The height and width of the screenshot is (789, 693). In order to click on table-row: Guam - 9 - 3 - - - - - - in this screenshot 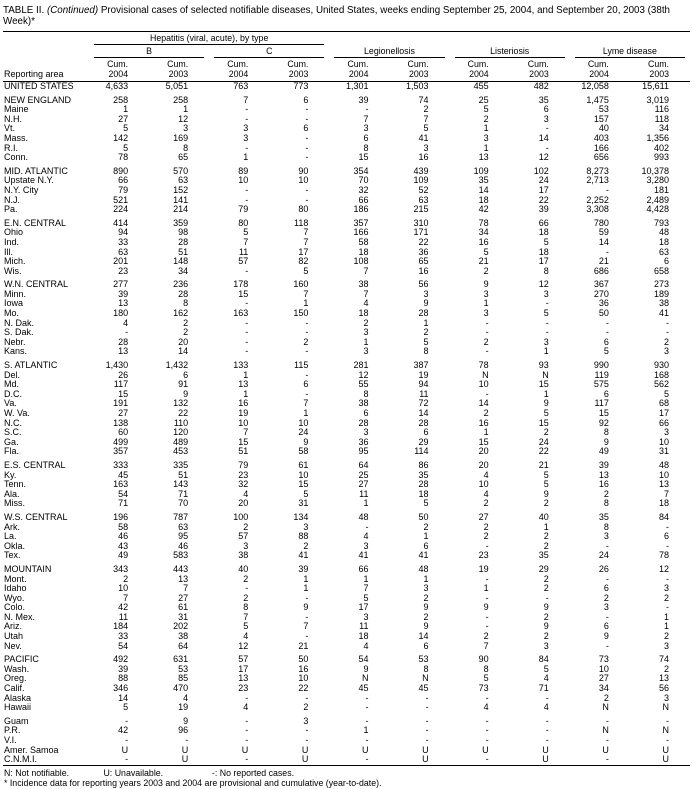, I will do `click(346, 722)`.